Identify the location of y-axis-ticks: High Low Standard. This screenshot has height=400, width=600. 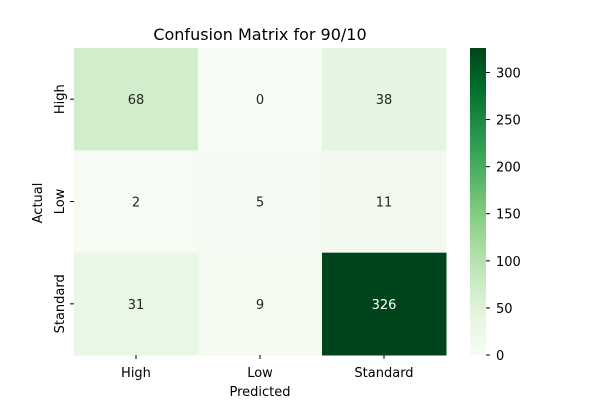
(63, 208).